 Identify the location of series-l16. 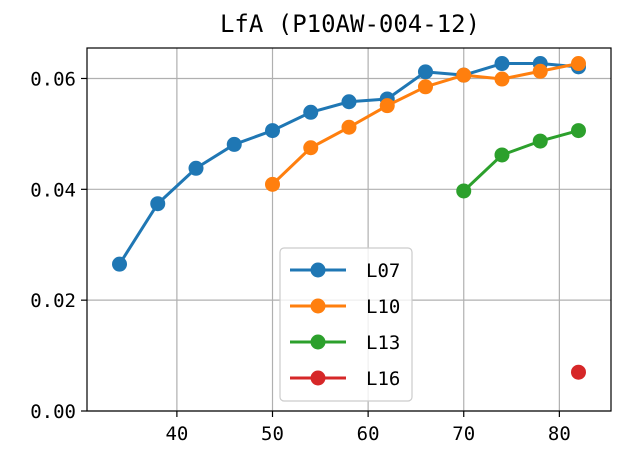
(578, 372).